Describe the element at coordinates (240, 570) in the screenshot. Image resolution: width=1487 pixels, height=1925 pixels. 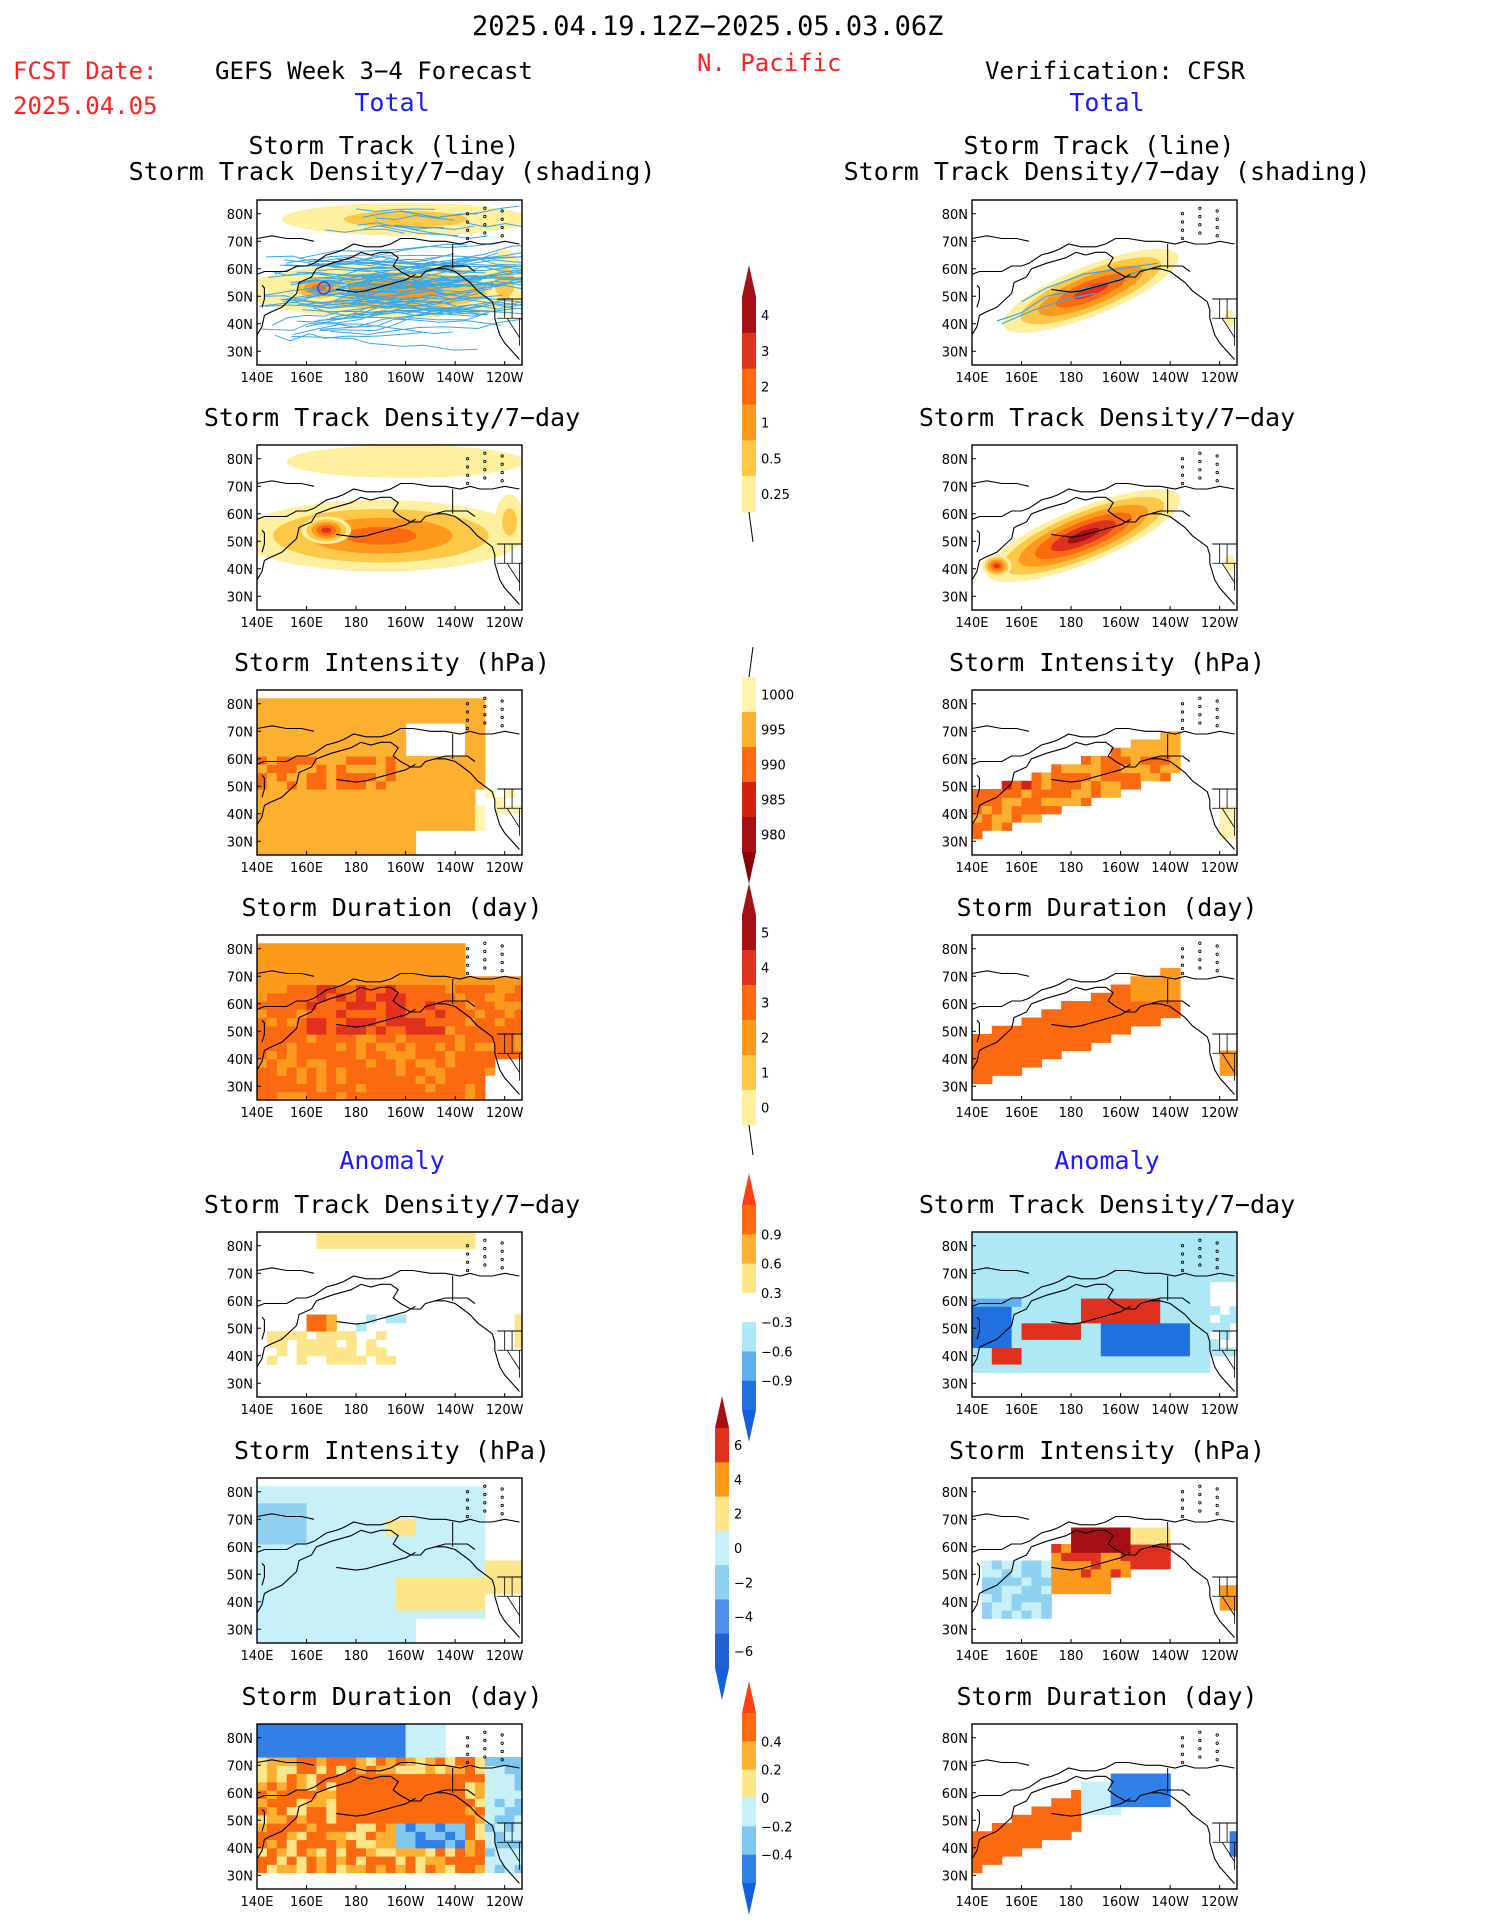
I see `lat-tick-label: 40N` at that location.